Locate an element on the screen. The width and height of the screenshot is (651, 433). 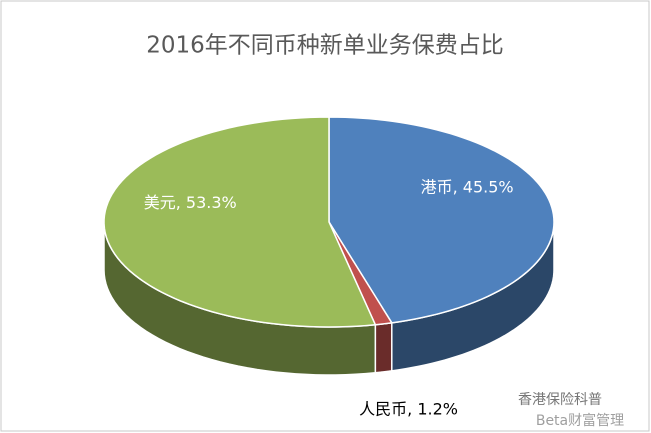
chart-title: 2016年不同币种新单业务保费占比 is located at coordinates (325, 46).